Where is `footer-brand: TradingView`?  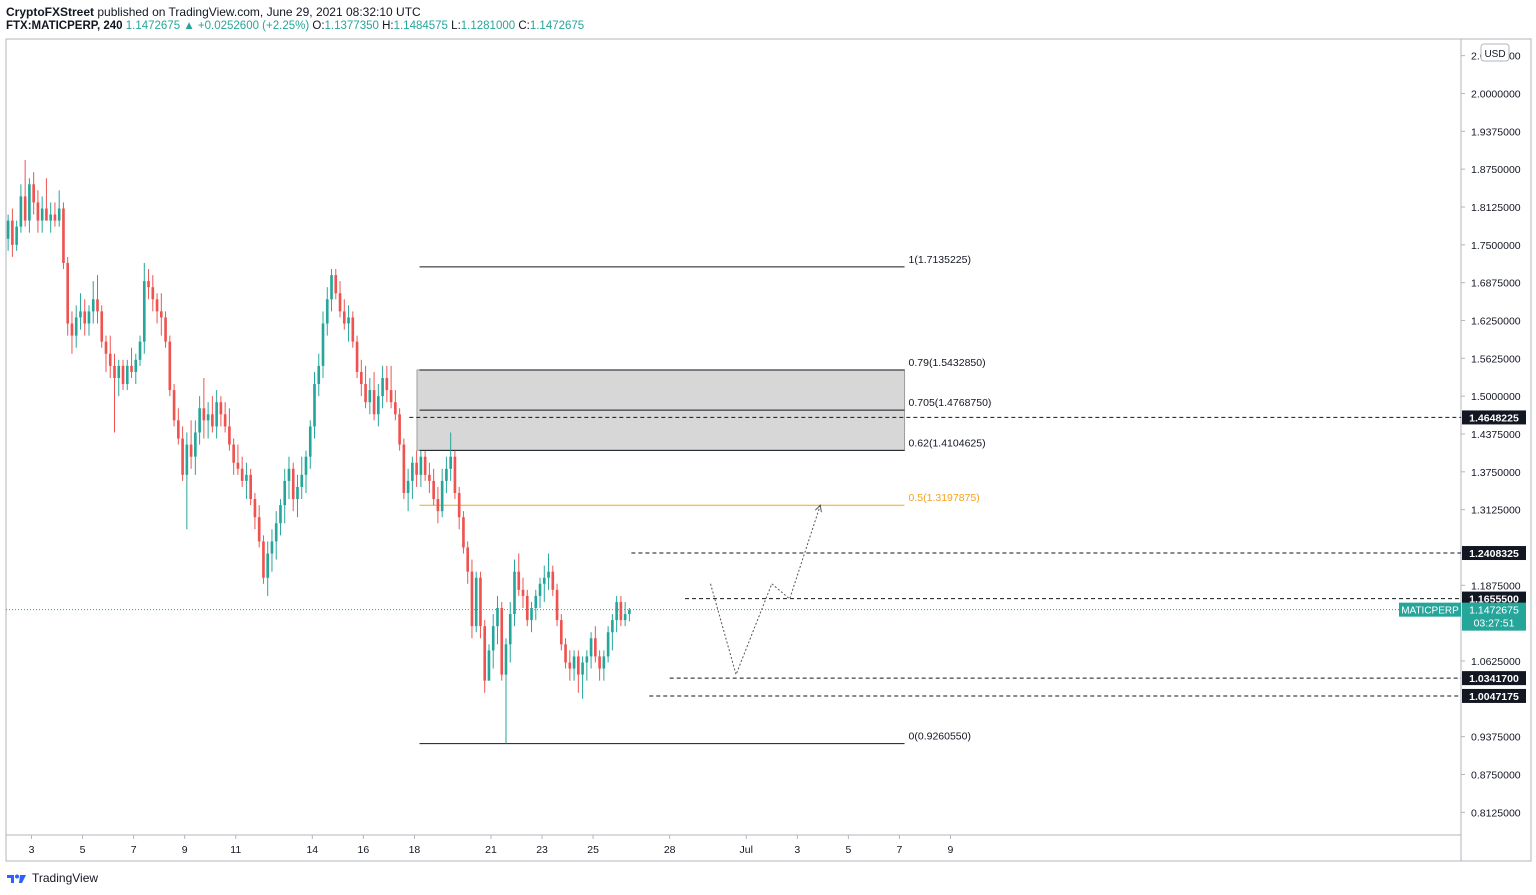
footer-brand: TradingView is located at coordinates (52, 878).